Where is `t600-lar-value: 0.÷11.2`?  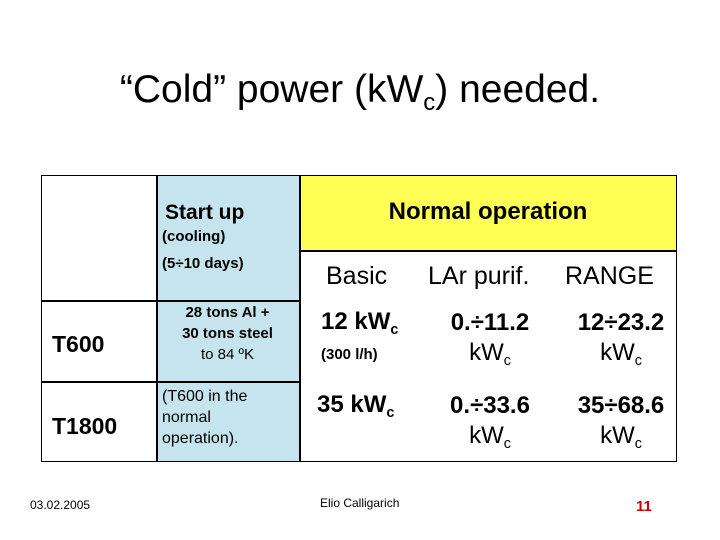
t600-lar-value: 0.÷11.2 is located at coordinates (490, 322).